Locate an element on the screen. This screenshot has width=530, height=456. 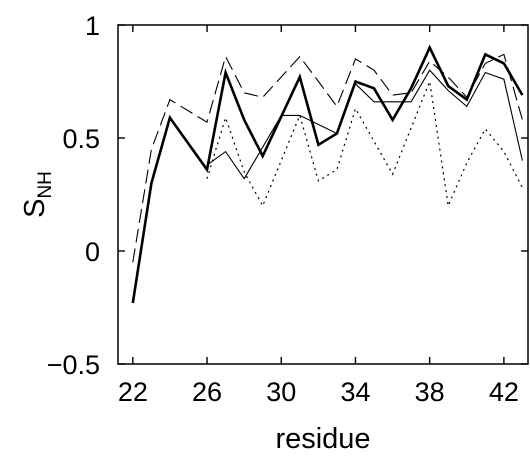
y-tick-label: 0.5 is located at coordinates (81, 139).